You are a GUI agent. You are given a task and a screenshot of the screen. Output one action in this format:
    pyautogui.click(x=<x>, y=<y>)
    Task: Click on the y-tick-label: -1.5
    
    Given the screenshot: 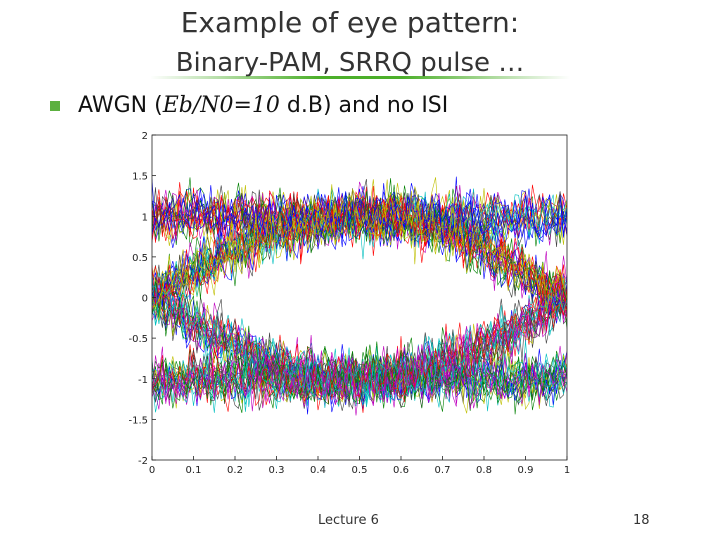 What is the action you would take?
    pyautogui.click(x=138, y=420)
    